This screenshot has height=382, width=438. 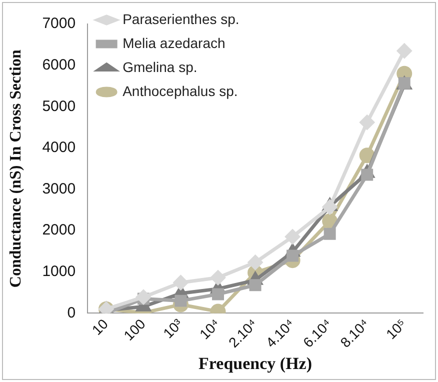 What do you see at coordinates (16, 169) in the screenshot?
I see `y-axis-title: Conductance (nS) In Cross Section` at bounding box center [16, 169].